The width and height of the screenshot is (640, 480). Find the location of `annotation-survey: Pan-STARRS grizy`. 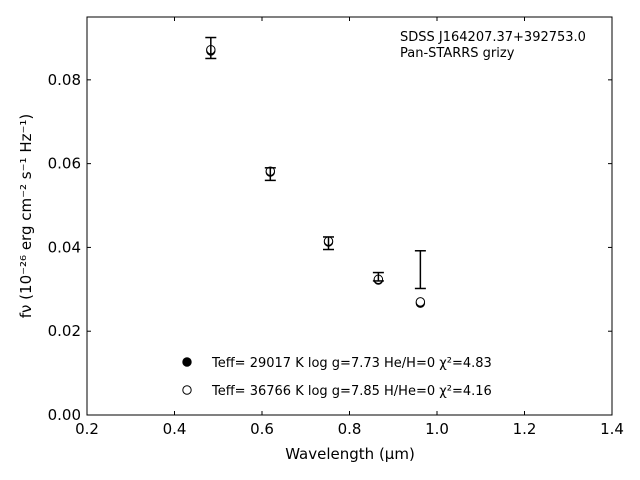

annotation-survey: Pan-STARRS grizy is located at coordinates (457, 53).